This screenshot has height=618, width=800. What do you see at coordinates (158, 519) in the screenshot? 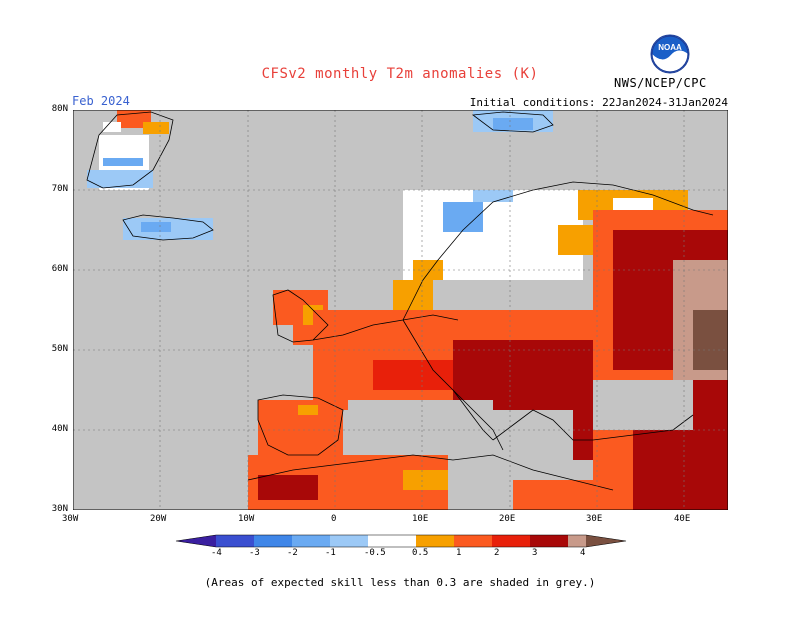
I see `lon-label: 20W` at bounding box center [158, 519].